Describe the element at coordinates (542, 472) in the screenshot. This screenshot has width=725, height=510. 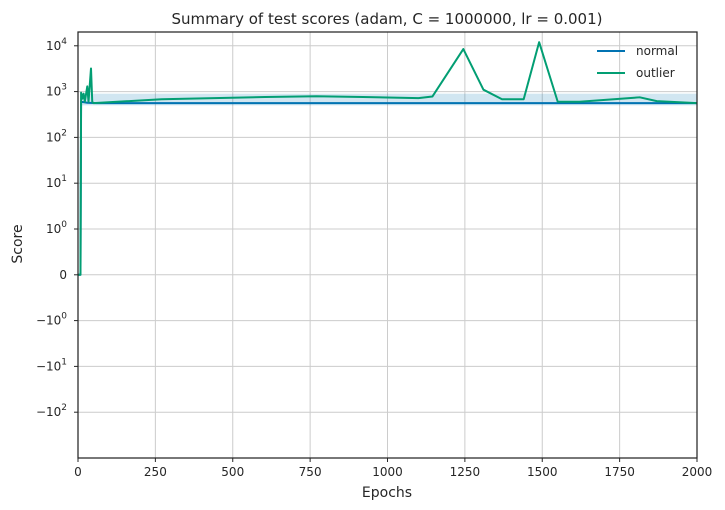
I see `x-tick-label: 1500` at that location.